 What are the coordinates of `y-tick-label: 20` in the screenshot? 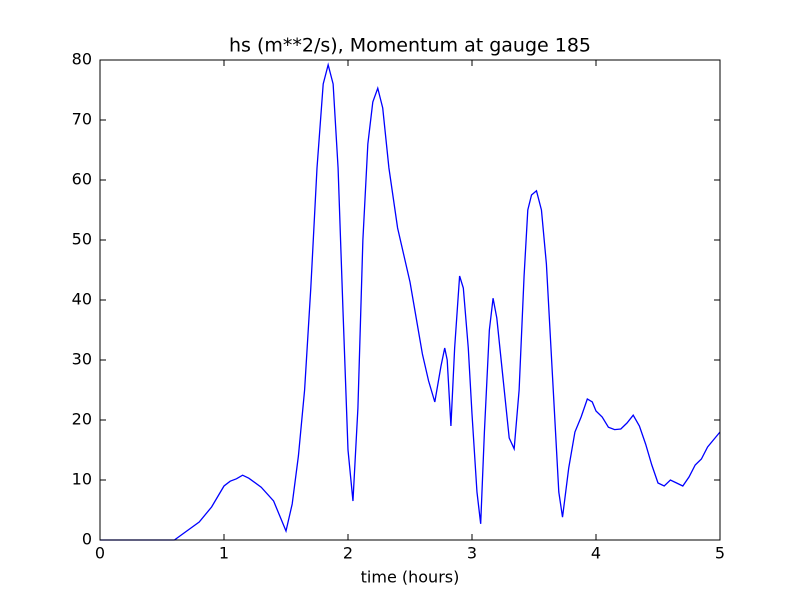 It's located at (82, 419).